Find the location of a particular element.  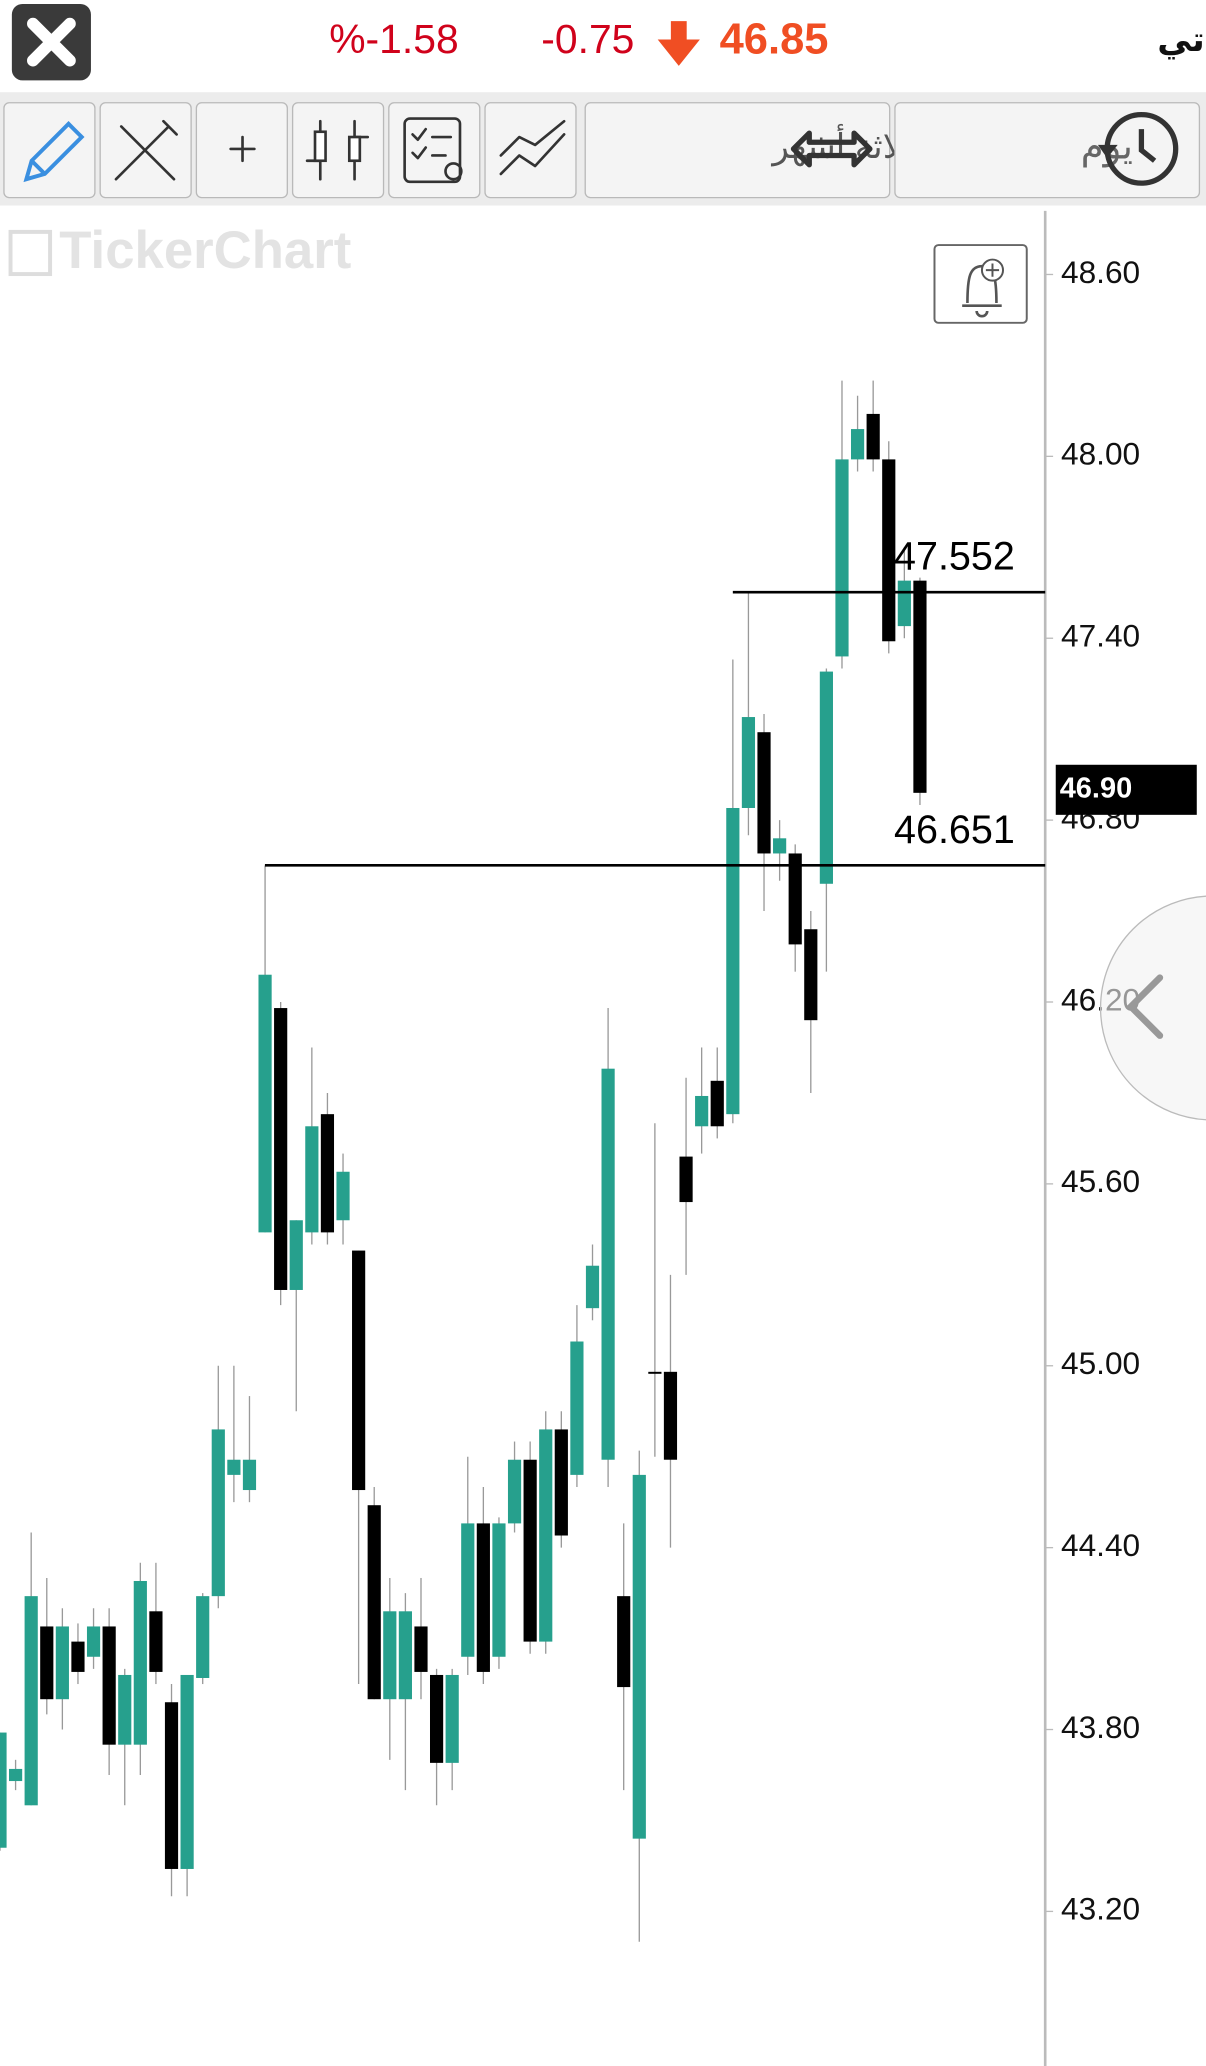

last-price-box is located at coordinates (1126, 789).